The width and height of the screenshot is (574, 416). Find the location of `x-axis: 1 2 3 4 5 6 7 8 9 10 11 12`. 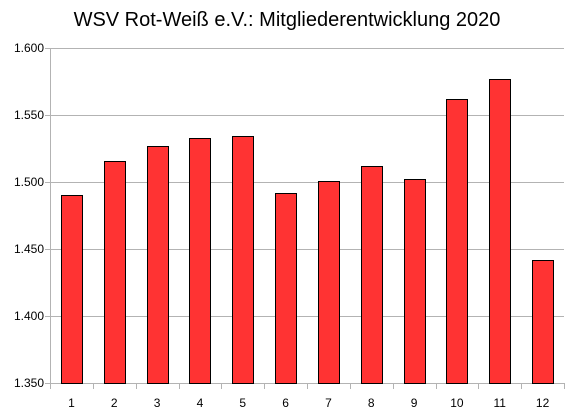

x-axis: 1 2 3 4 5 6 7 8 9 10 11 12 is located at coordinates (307, 396).